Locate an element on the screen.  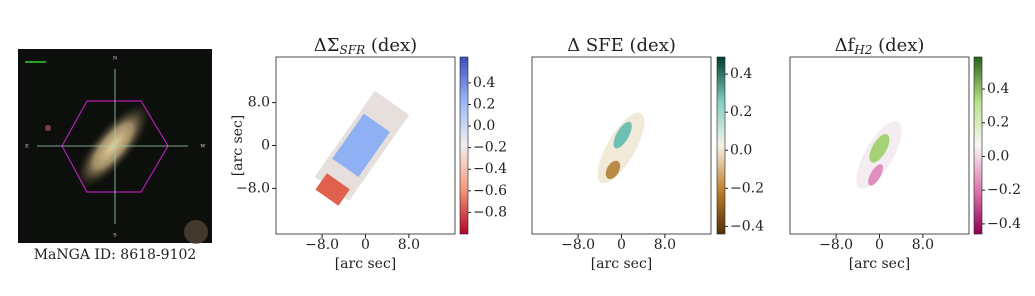
y-tick-label: −8.0 is located at coordinates (253, 188).